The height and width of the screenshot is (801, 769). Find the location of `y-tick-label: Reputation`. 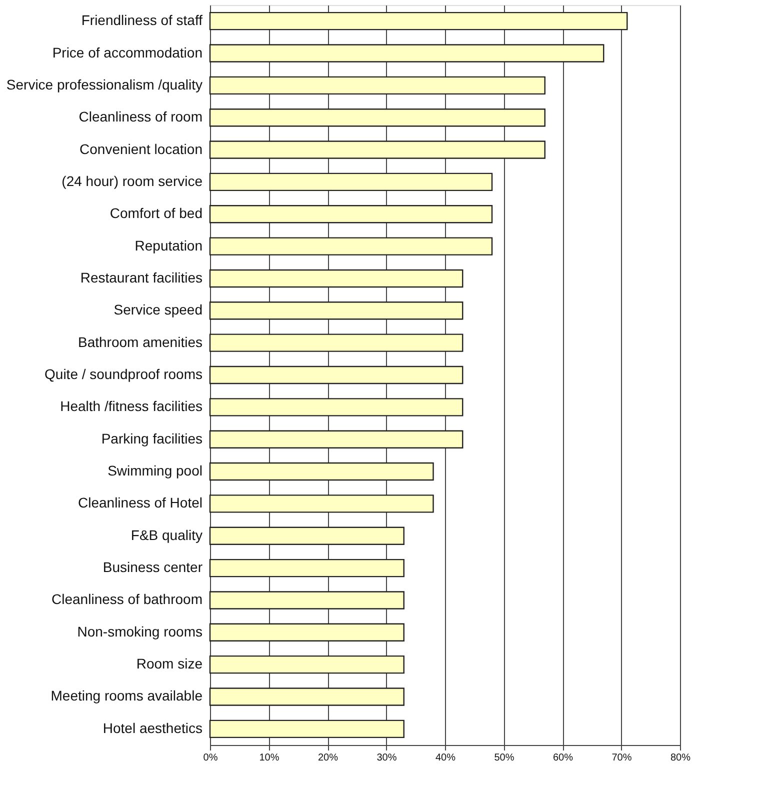

y-tick-label: Reputation is located at coordinates (168, 245).